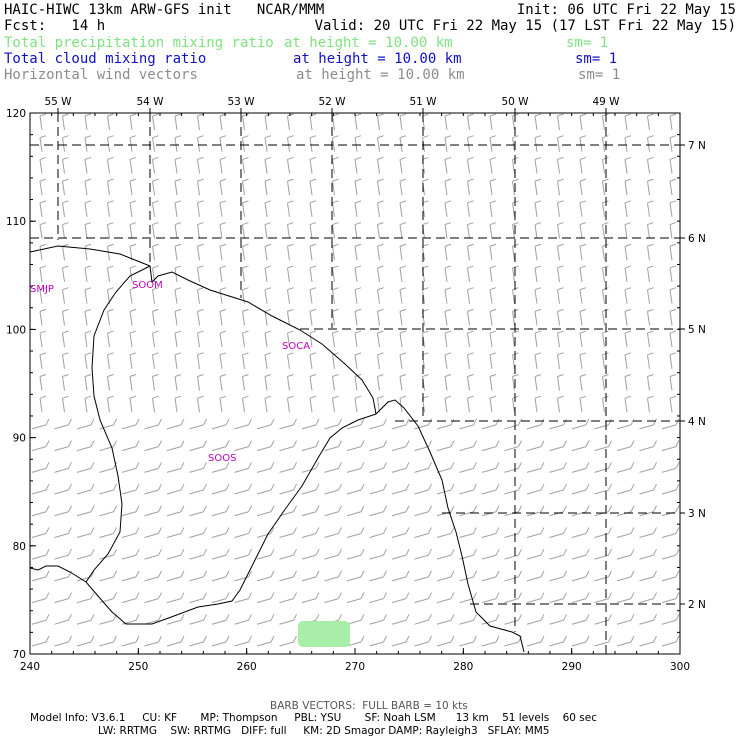  What do you see at coordinates (16, 222) in the screenshot?
I see `y-tick-label: 110` at bounding box center [16, 222].